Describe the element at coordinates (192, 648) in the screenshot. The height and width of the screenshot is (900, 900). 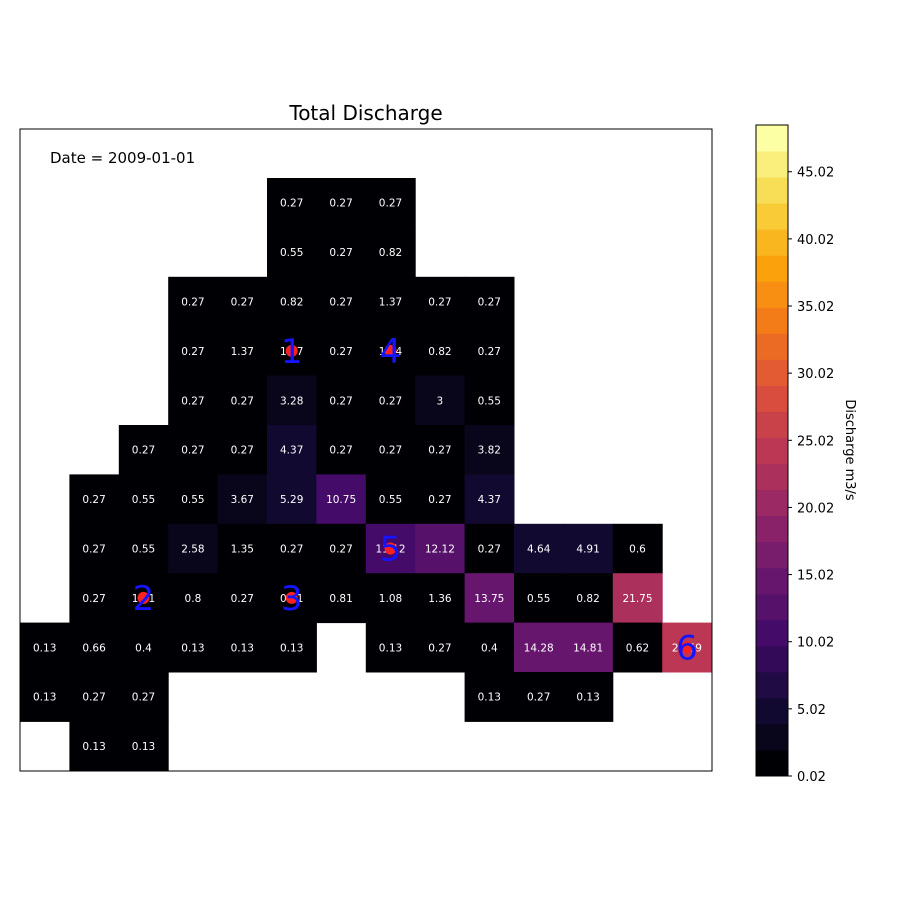
I see `cell-value-label: 0.13` at that location.